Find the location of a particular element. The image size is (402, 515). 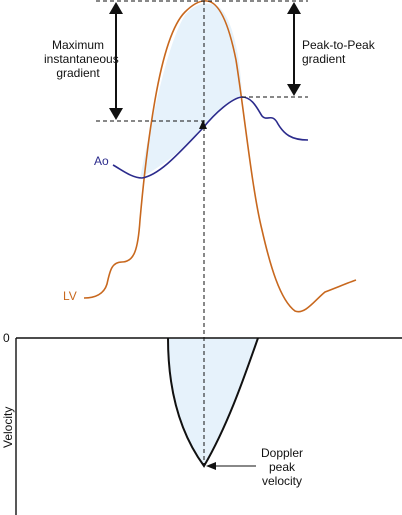

peak-to-peak-label: Peak-to-Peak gradient is located at coordinates (338, 52).